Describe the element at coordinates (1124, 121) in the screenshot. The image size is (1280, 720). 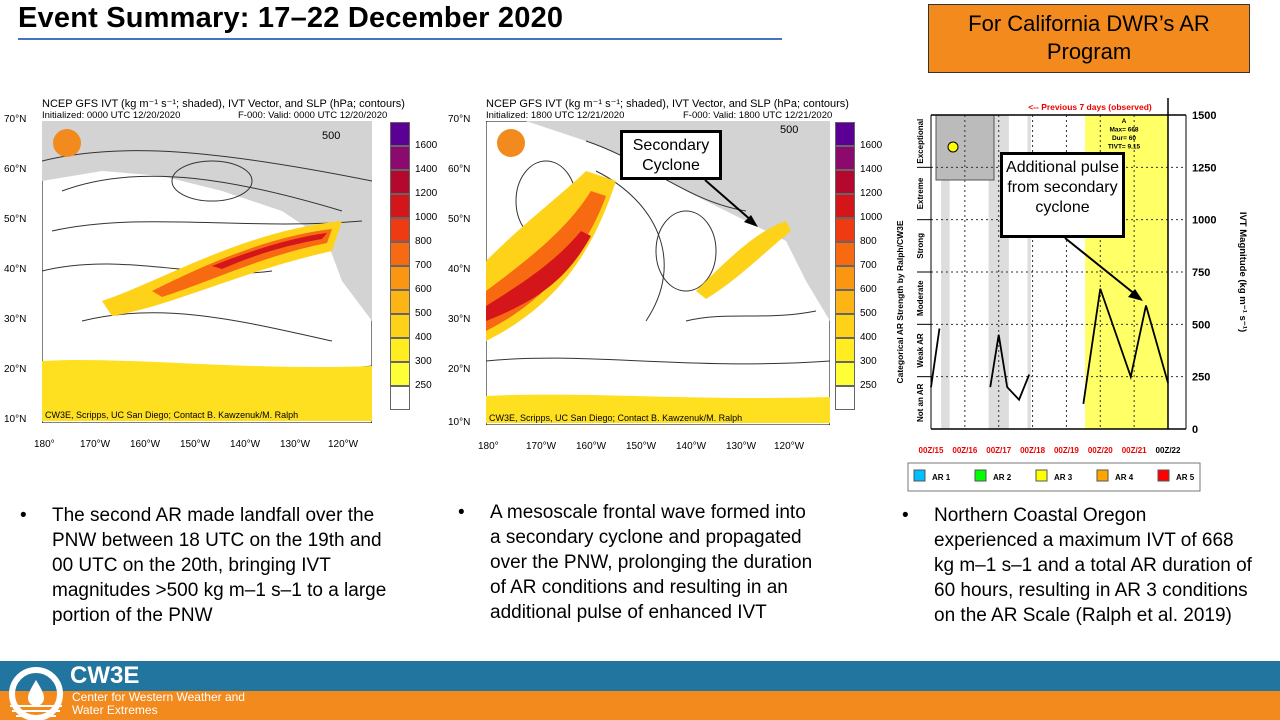
I see `ar-annotation: A` at that location.